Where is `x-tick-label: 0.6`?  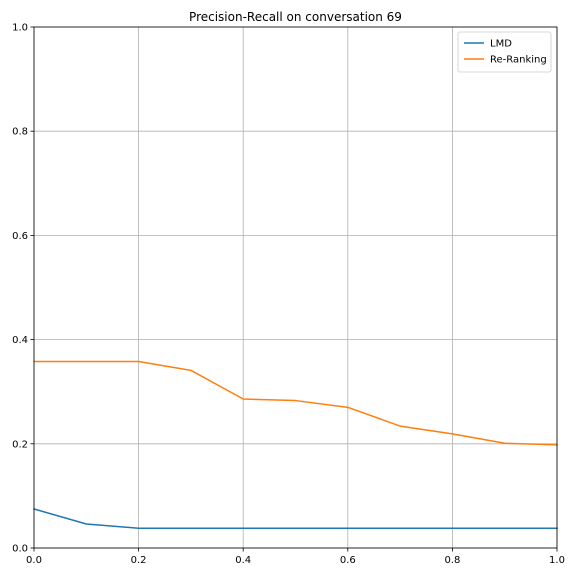
x-tick-label: 0.6 is located at coordinates (348, 560).